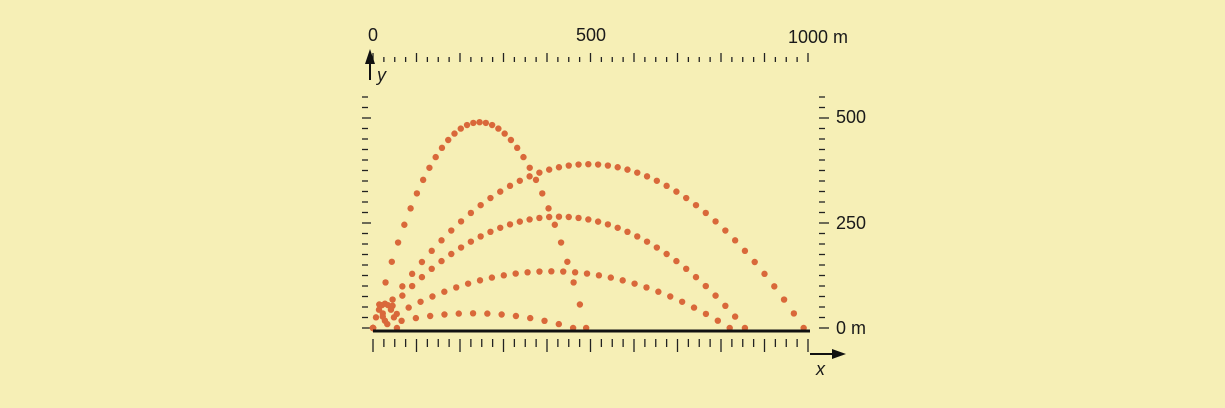 The width and height of the screenshot is (1225, 408). What do you see at coordinates (851, 117) in the screenshot?
I see `right-label: 500` at bounding box center [851, 117].